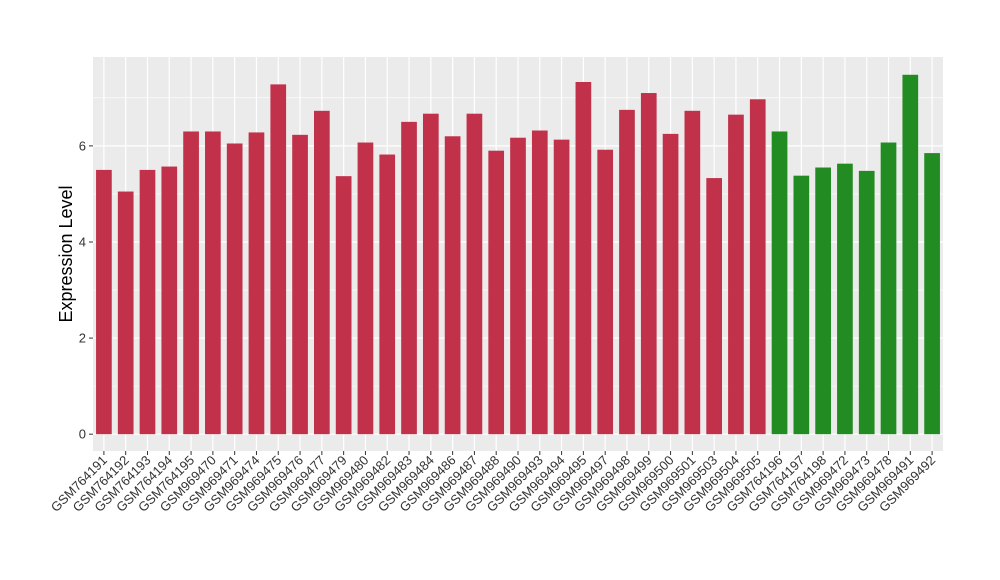 This screenshot has width=1000, height=580. What do you see at coordinates (82, 434) in the screenshot?
I see `y-tick-label: 0` at bounding box center [82, 434].